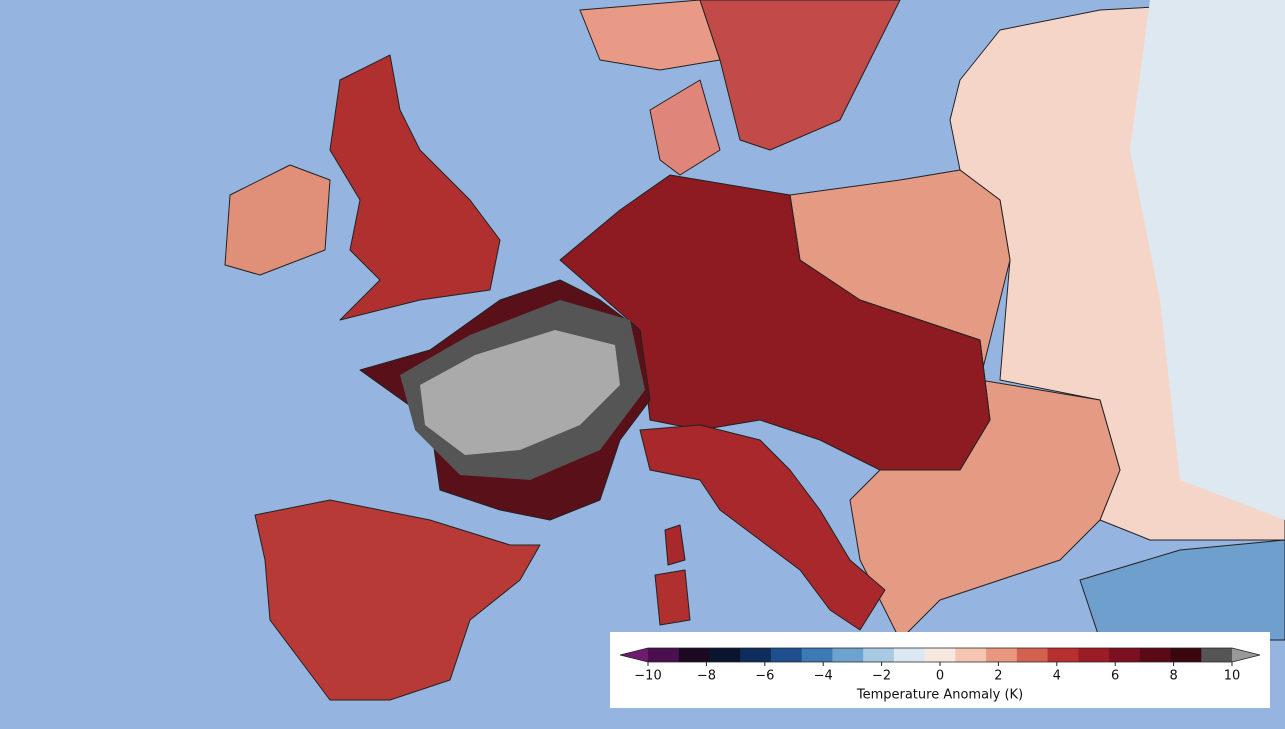 The width and height of the screenshot is (1285, 729). What do you see at coordinates (1173, 676) in the screenshot?
I see `colorbar-tick-label: 8` at bounding box center [1173, 676].